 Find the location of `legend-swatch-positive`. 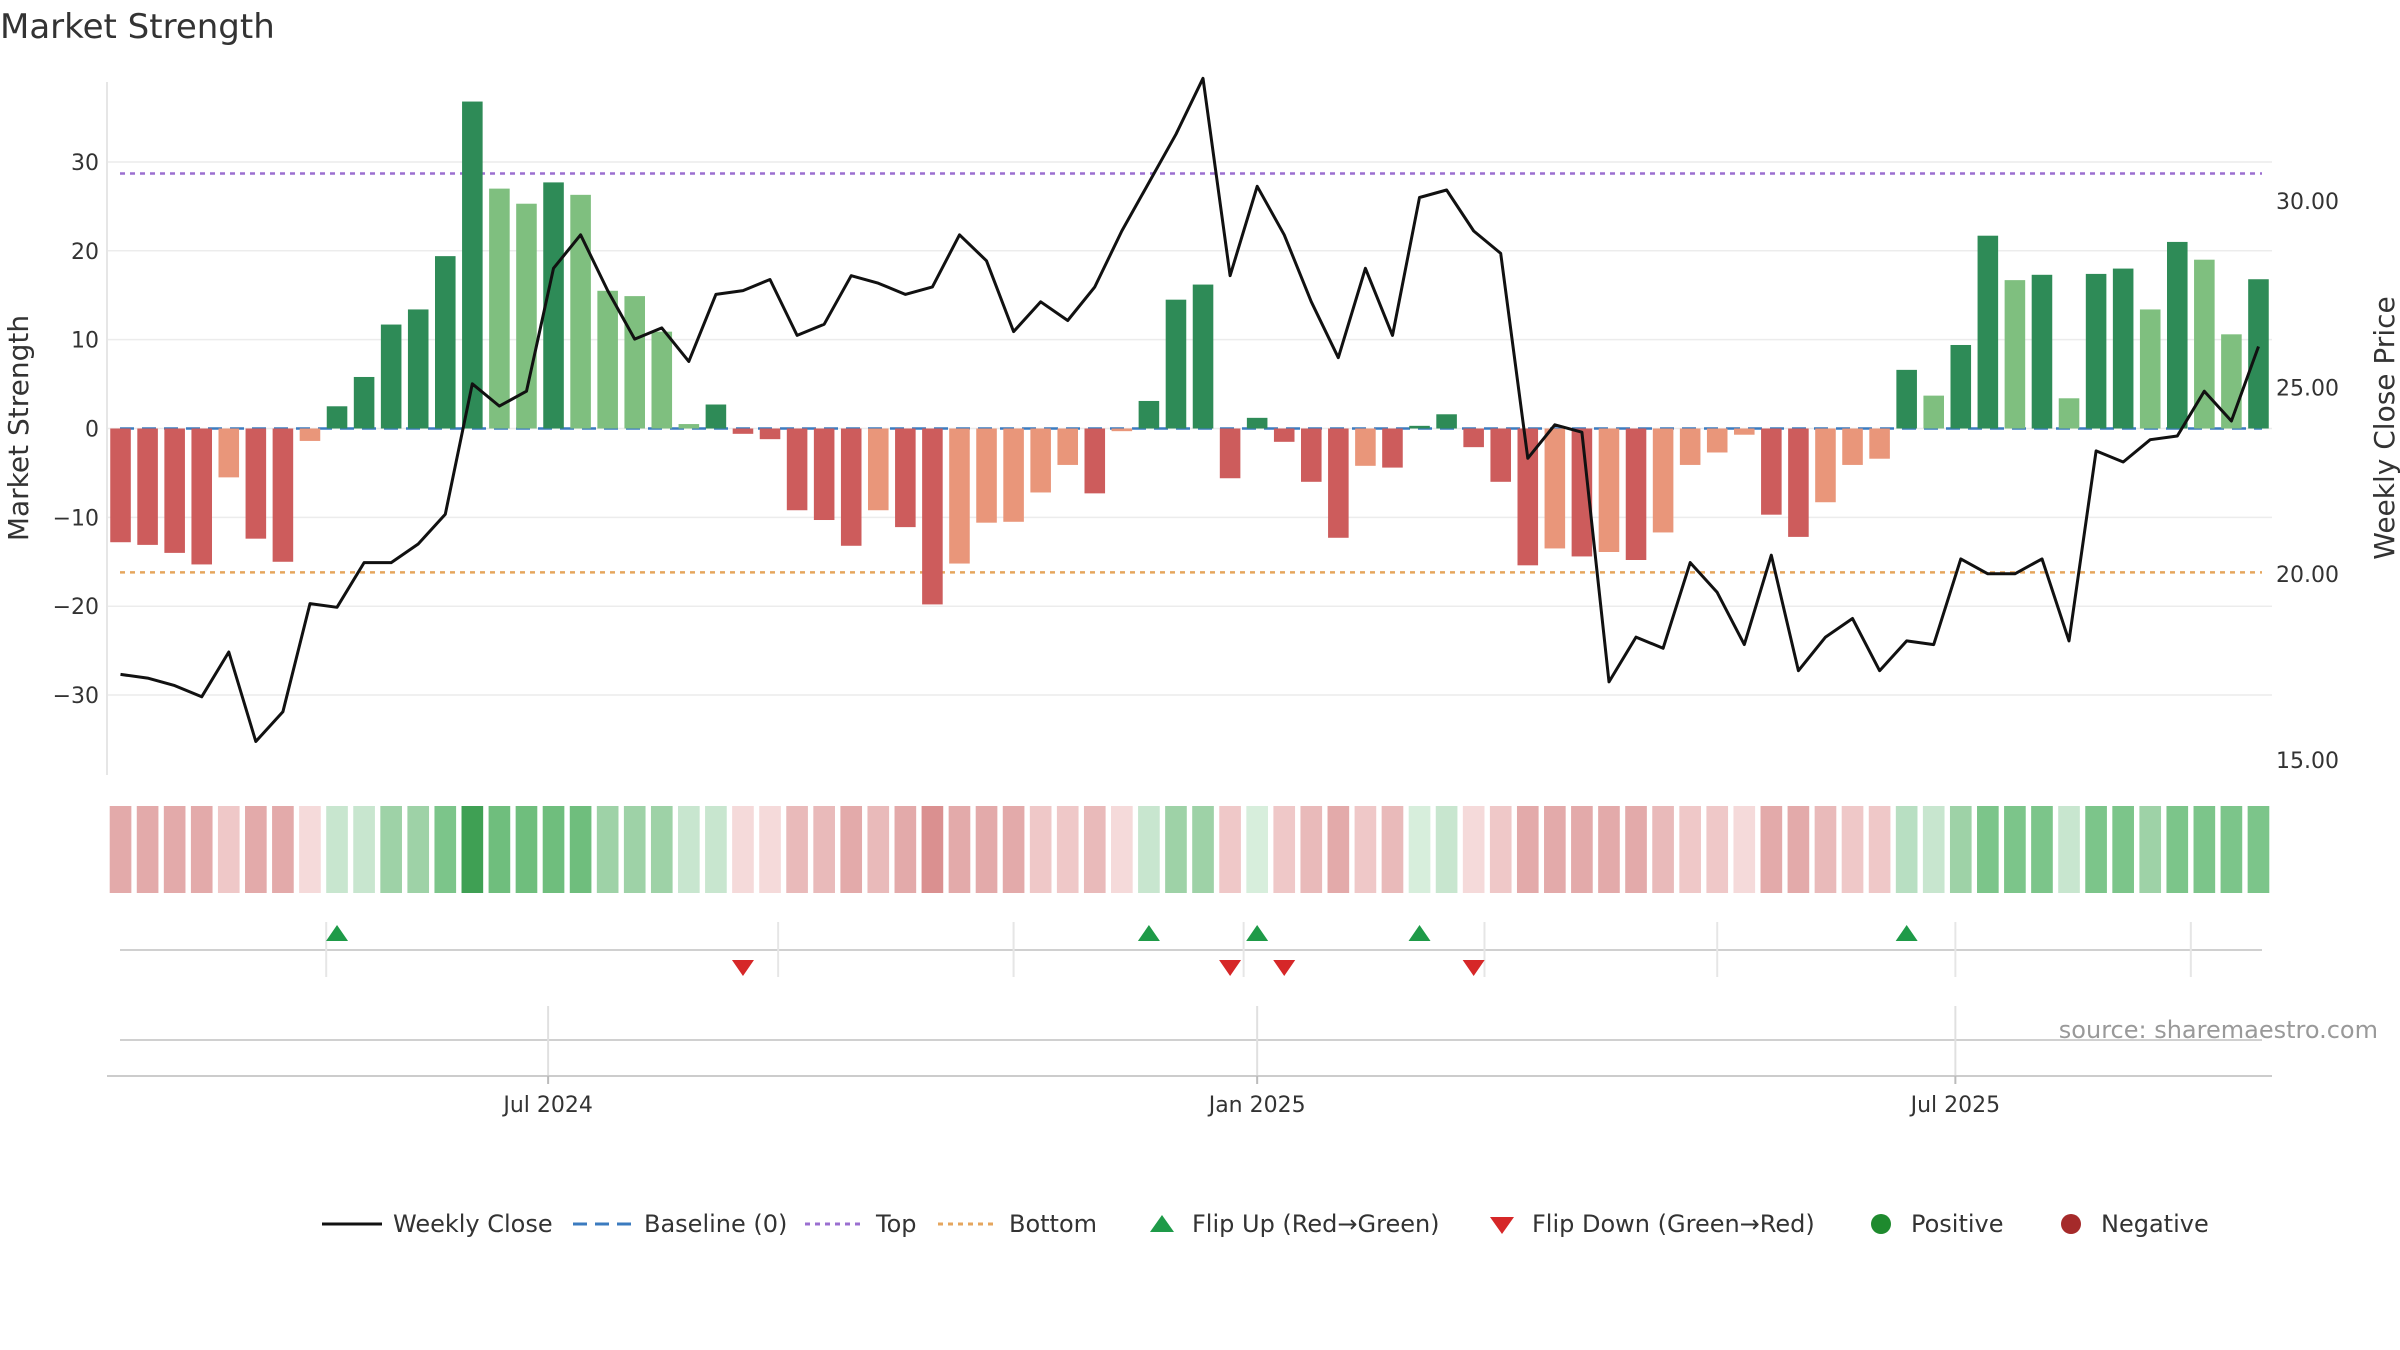

legend-swatch-positive is located at coordinates (1881, 1224).